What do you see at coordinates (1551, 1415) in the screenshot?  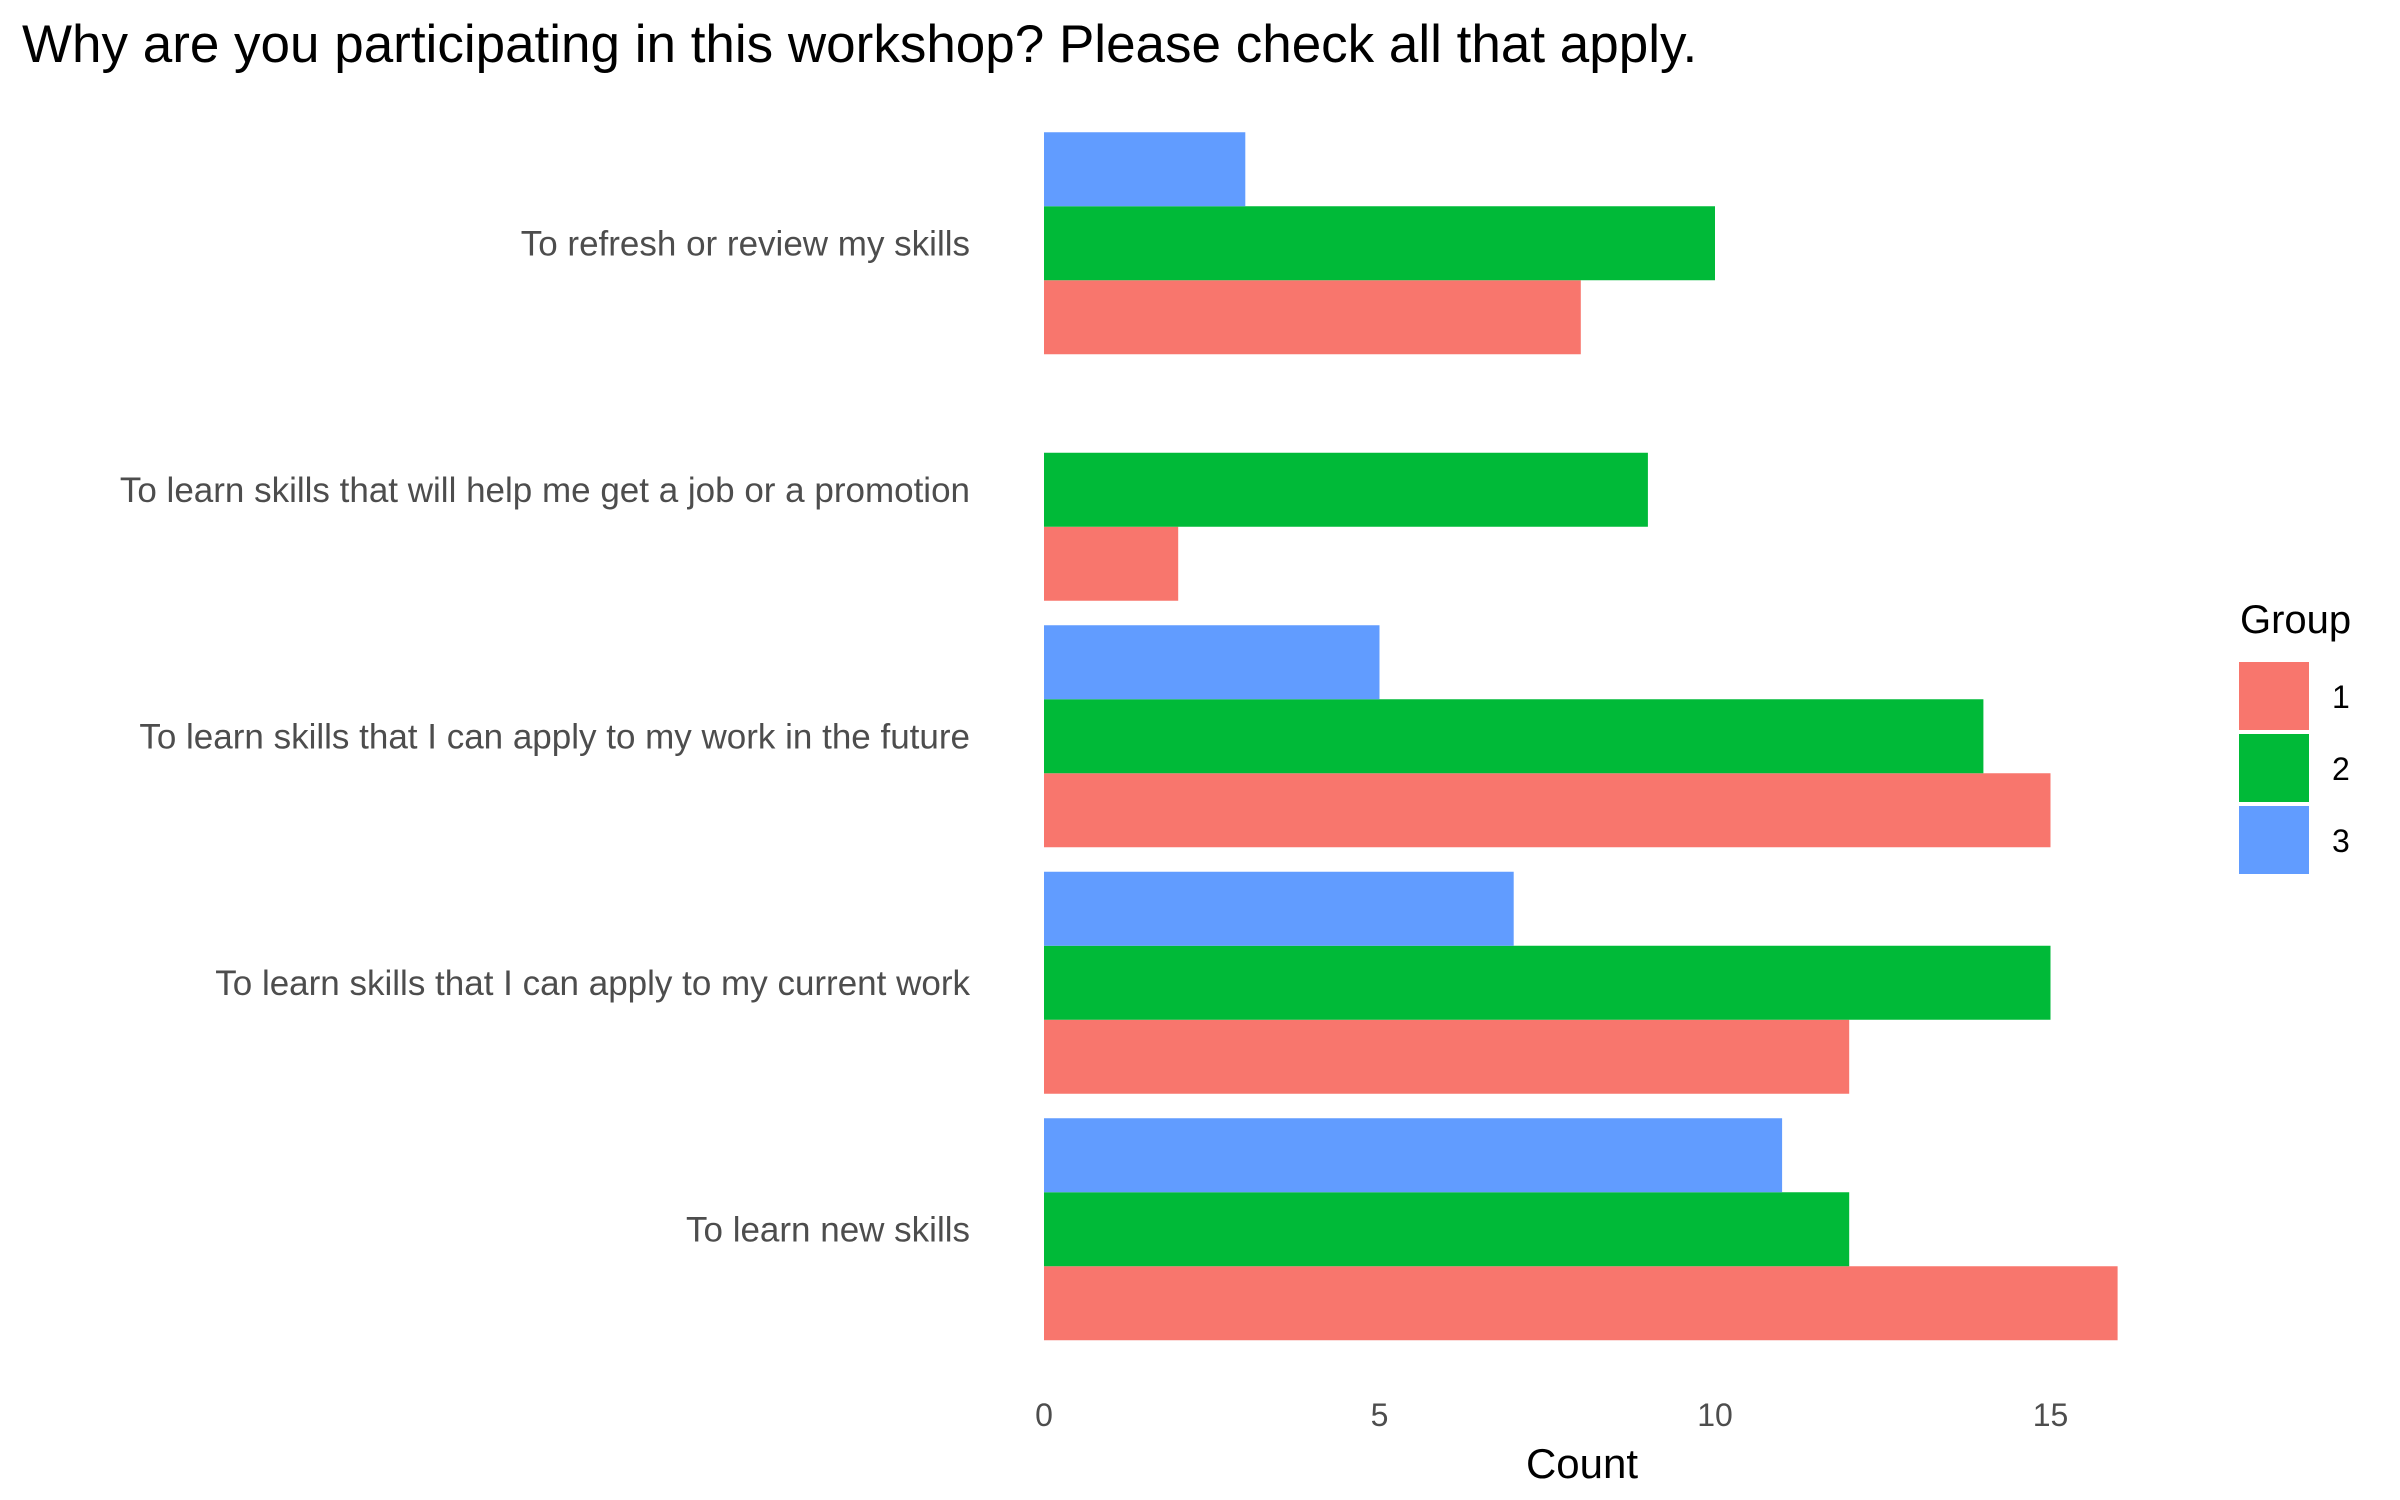 I see `x-axis-ticks: 0 5 10 15` at bounding box center [1551, 1415].